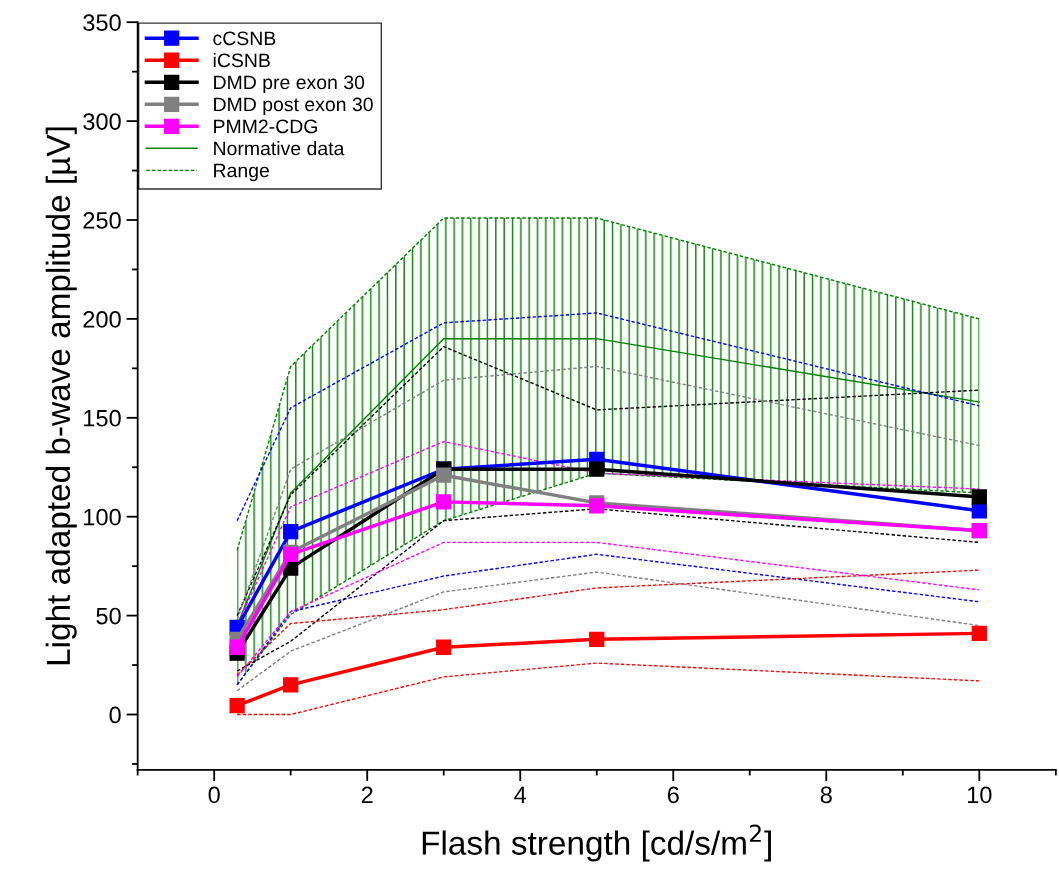 This screenshot has height=888, width=1059. I want to click on legend-label: cCSNB, so click(244, 38).